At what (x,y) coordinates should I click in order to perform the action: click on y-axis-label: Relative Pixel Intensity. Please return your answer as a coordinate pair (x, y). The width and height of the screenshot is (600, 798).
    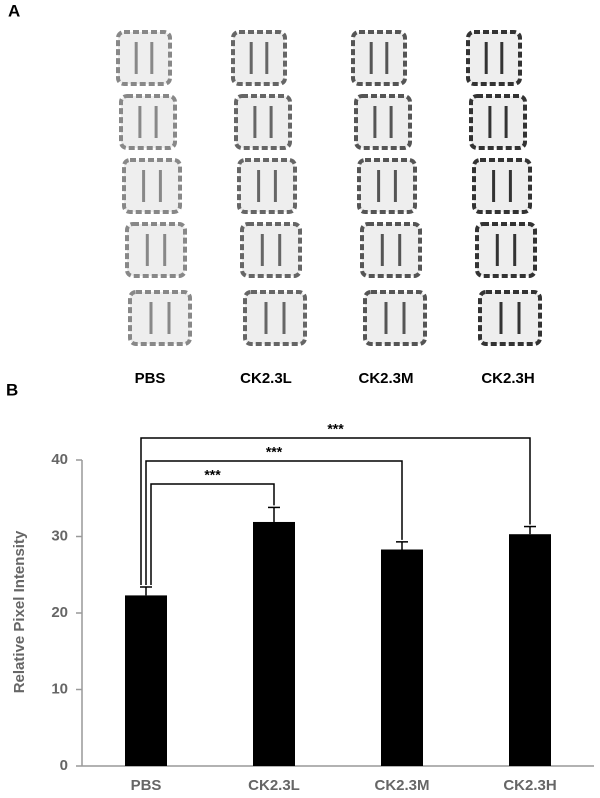
    Looking at the image, I should click on (19, 611).